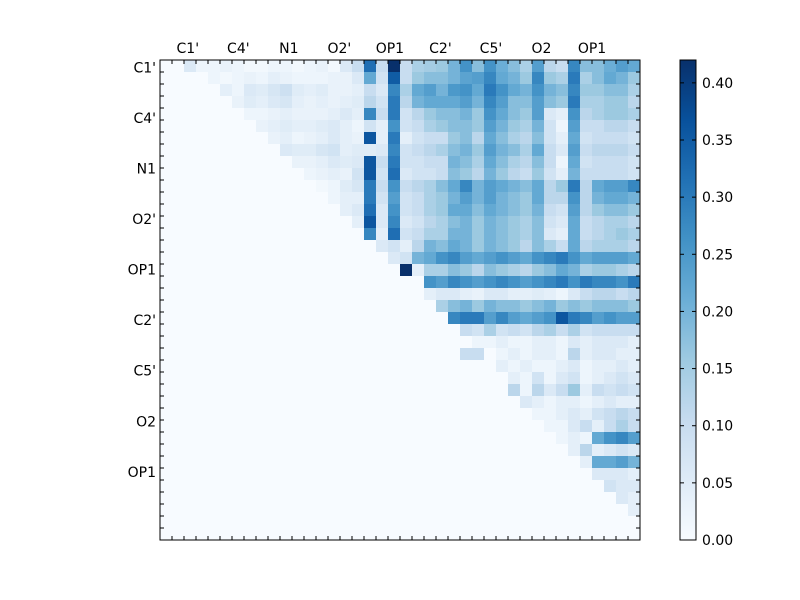 This screenshot has width=800, height=600. Describe the element at coordinates (717, 427) in the screenshot. I see `colorbar-tick-label: 0.10` at that location.